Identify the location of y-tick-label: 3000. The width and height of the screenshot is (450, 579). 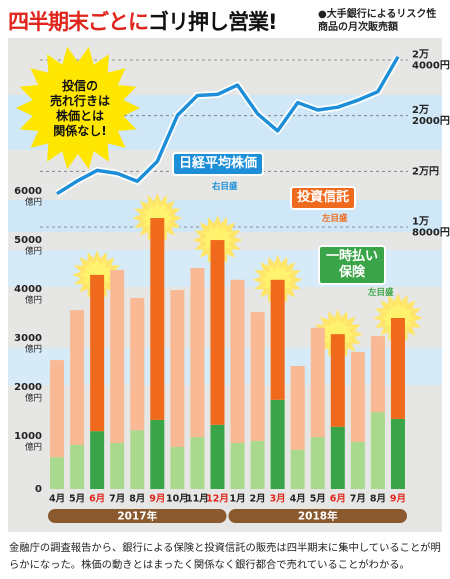
(28, 338).